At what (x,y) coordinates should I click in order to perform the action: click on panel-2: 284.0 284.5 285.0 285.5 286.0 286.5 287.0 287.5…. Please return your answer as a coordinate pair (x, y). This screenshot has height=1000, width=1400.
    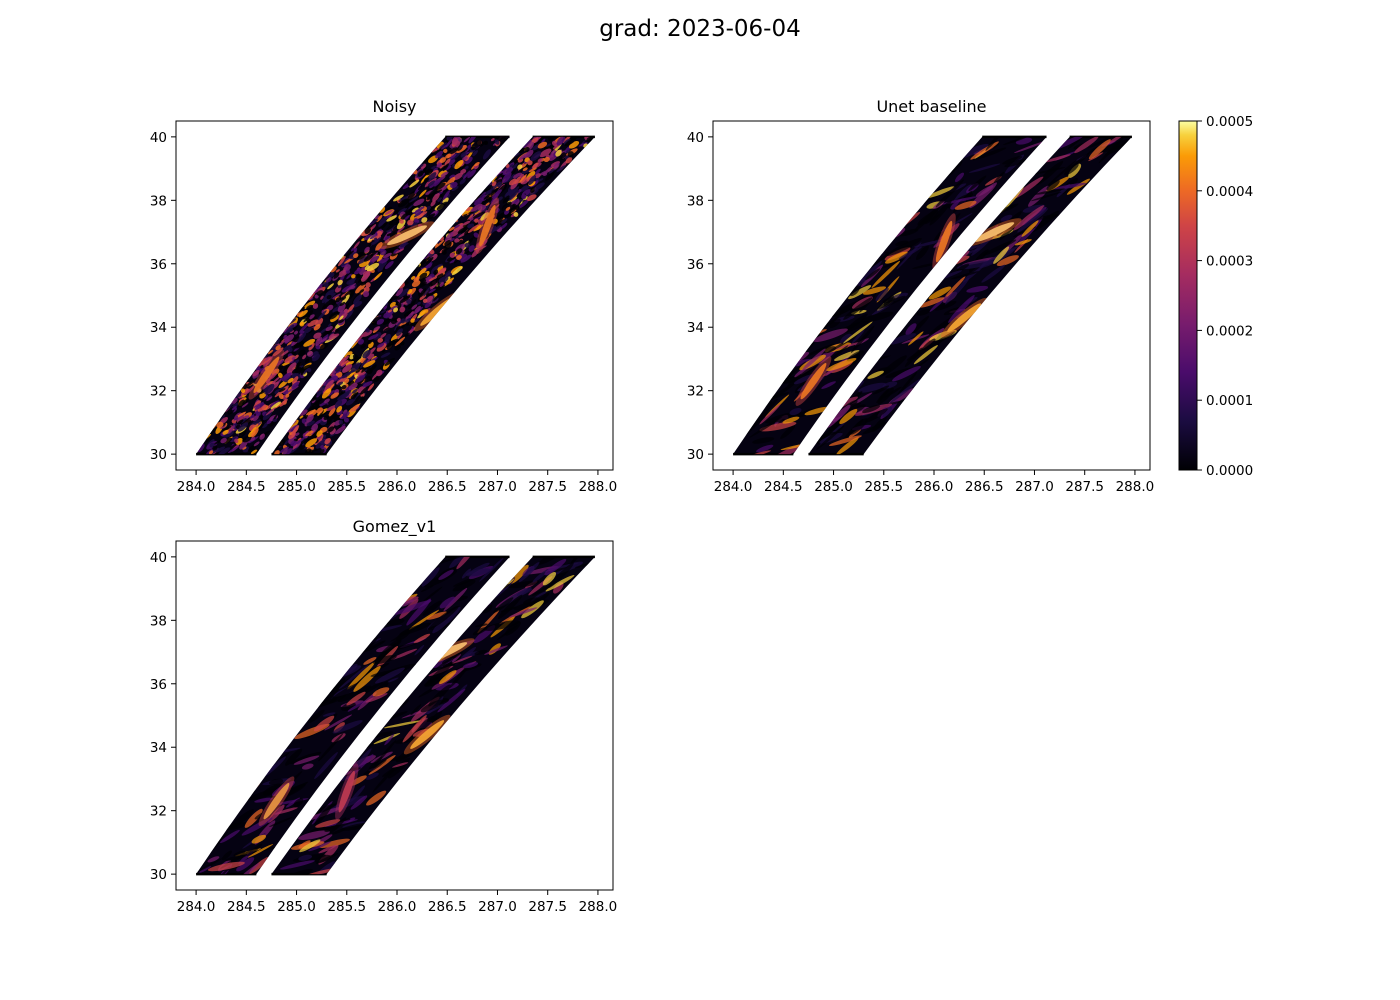
    Looking at the image, I should click on (383, 716).